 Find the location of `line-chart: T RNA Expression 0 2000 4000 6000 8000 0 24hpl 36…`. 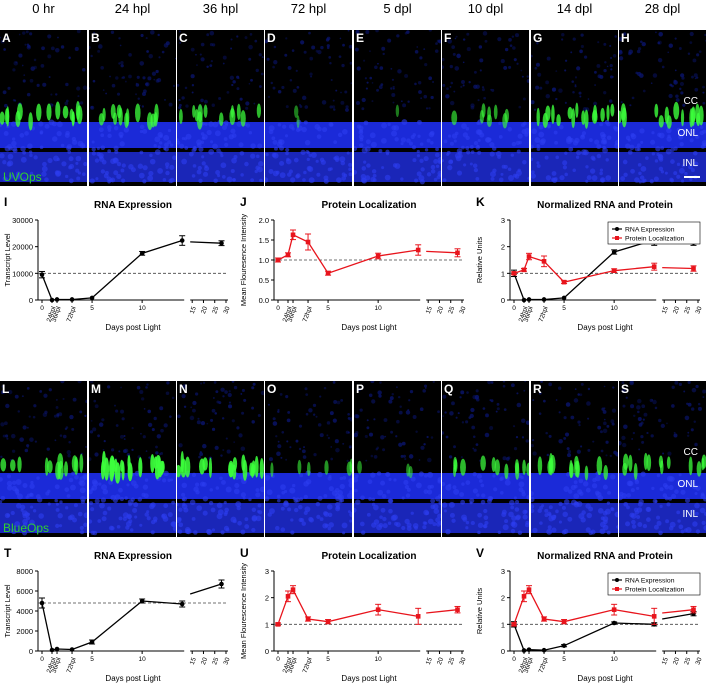

line-chart: T RNA Expression 0 2000 4000 6000 8000 0 24hpl 36… is located at coordinates (118, 617).